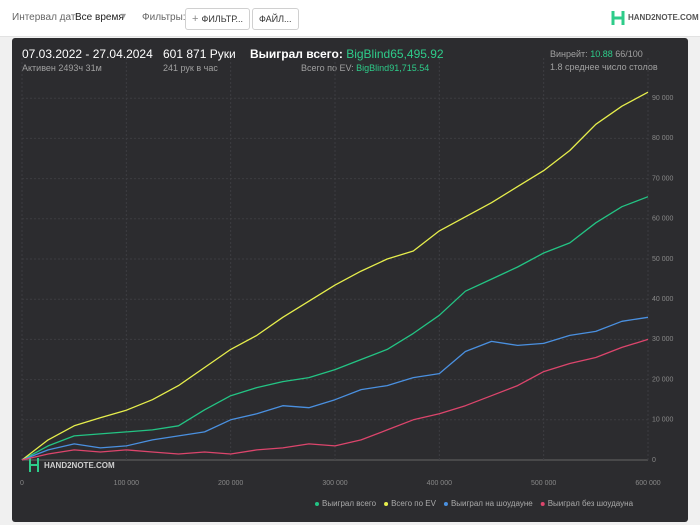  Describe the element at coordinates (591, 503) in the screenshot. I see `legend-label: Выиграл без шоудауна` at that location.